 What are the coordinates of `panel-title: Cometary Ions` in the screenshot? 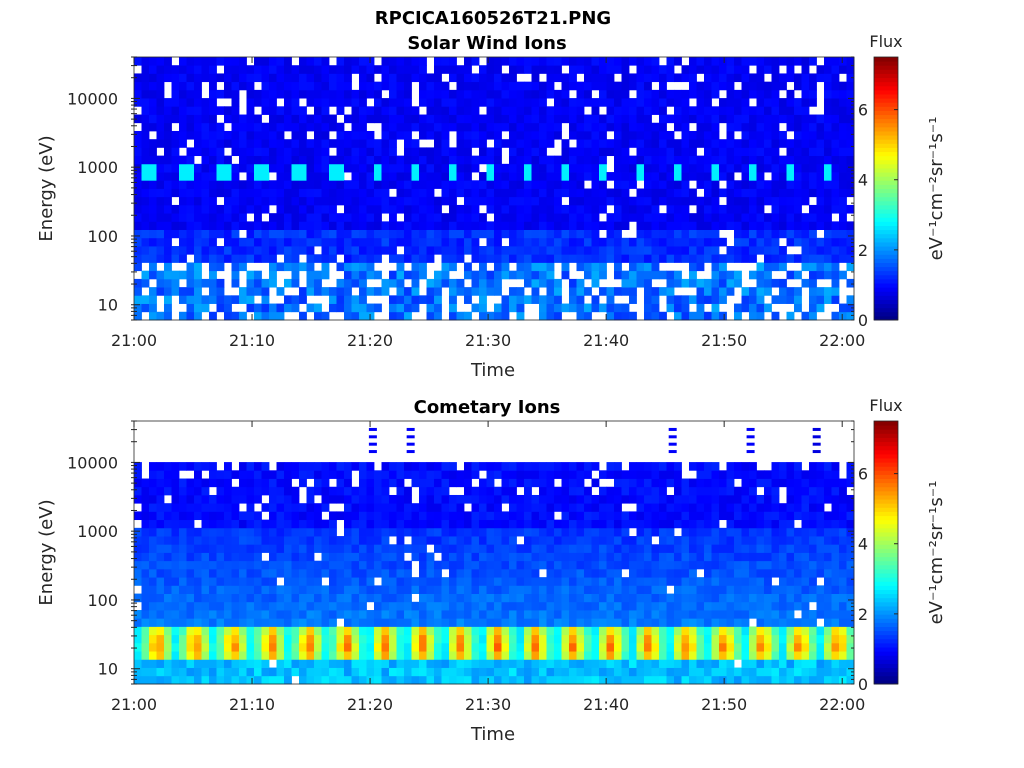 It's located at (487, 407).